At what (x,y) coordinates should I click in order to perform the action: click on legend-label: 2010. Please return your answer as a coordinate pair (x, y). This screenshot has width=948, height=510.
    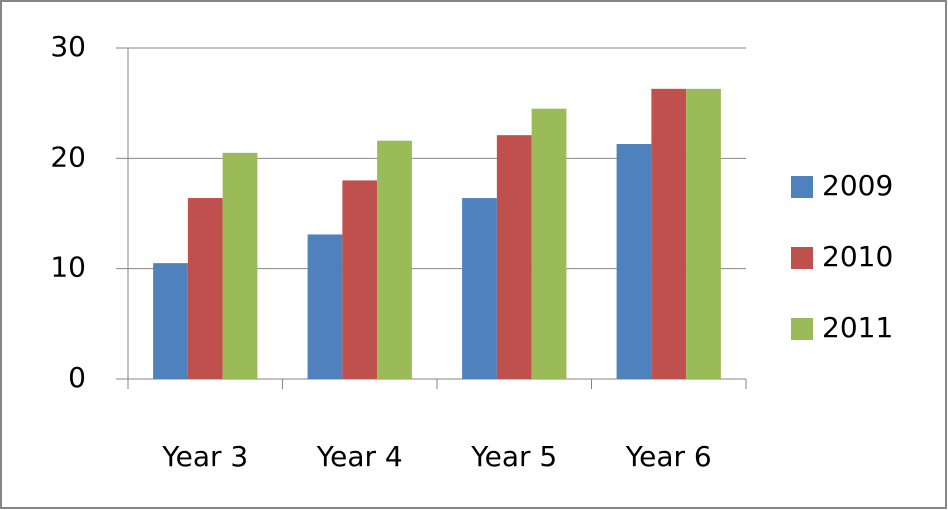
    Looking at the image, I should click on (857, 256).